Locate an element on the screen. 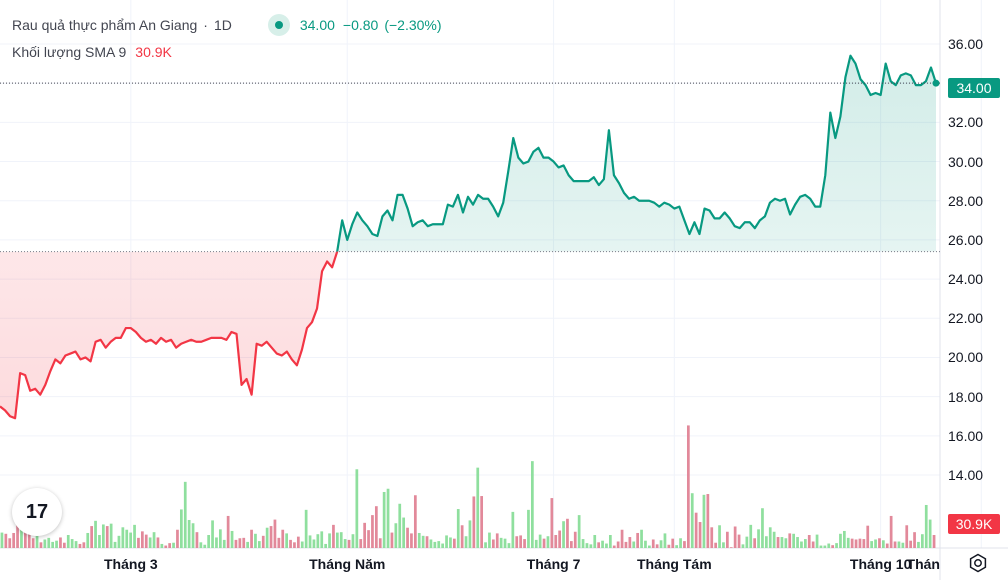 This screenshot has width=1008, height=580. y-tick-label: 36.00 is located at coordinates (966, 44).